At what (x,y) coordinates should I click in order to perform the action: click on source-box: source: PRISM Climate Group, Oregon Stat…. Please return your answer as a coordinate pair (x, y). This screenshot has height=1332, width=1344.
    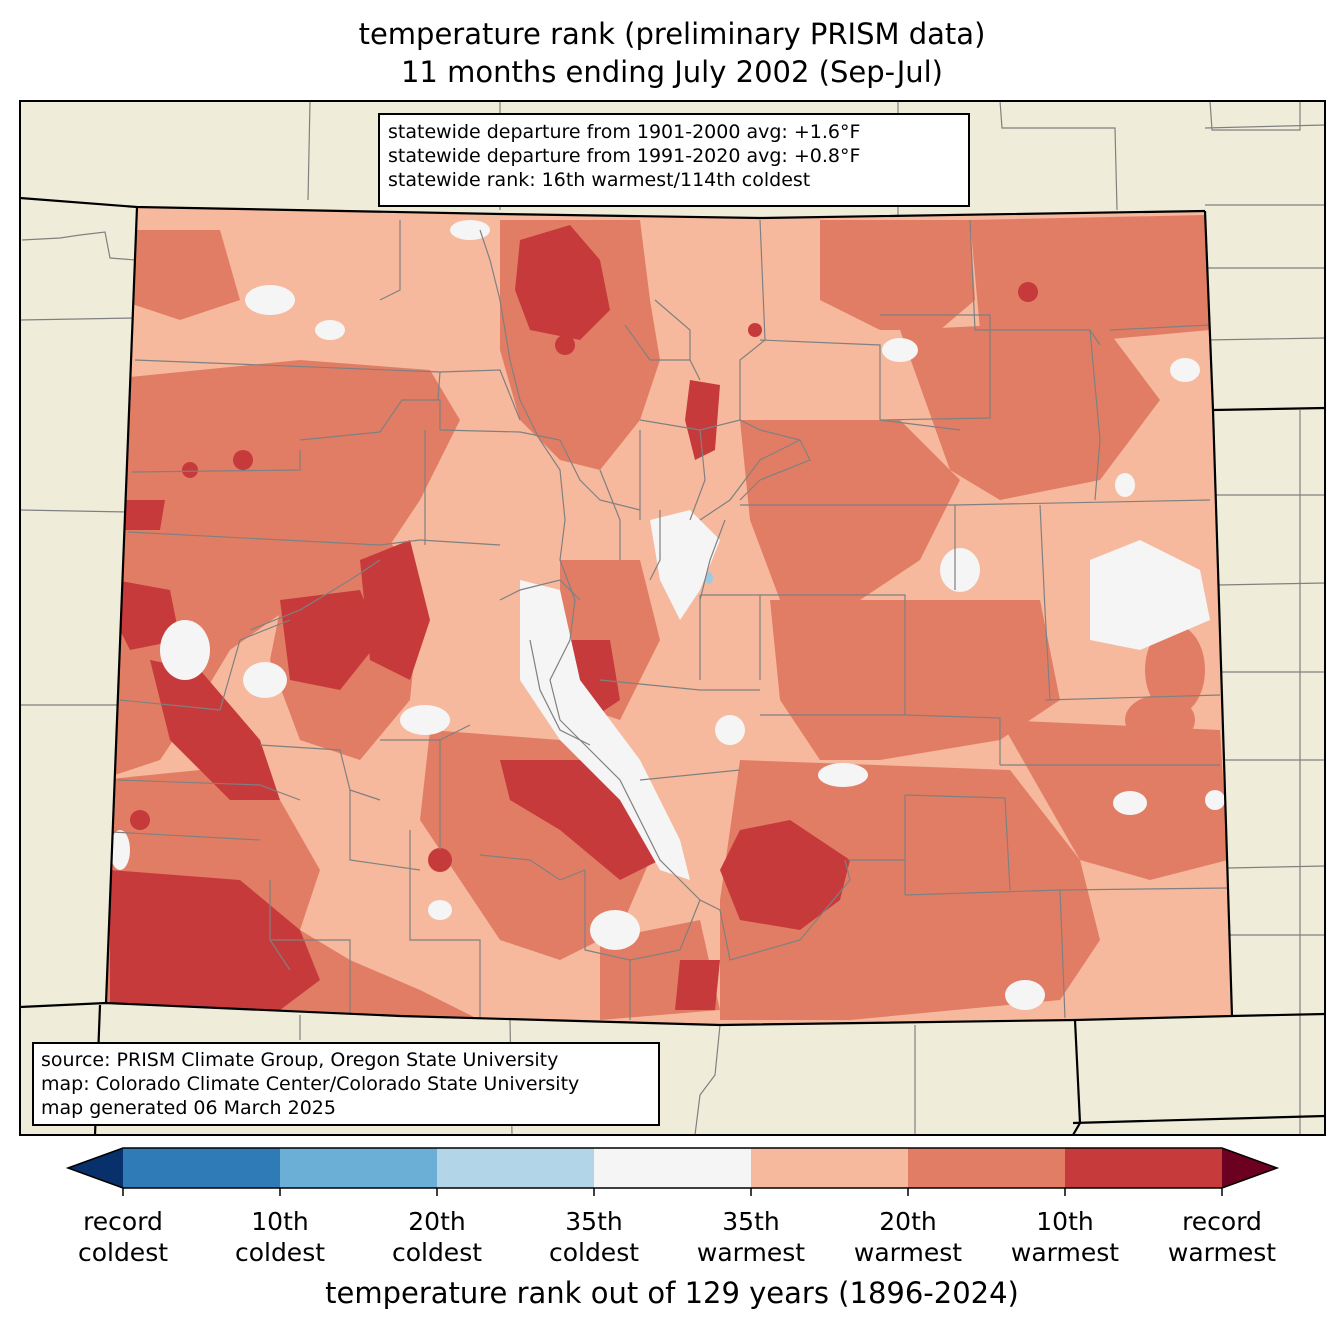
    Looking at the image, I should click on (346, 1084).